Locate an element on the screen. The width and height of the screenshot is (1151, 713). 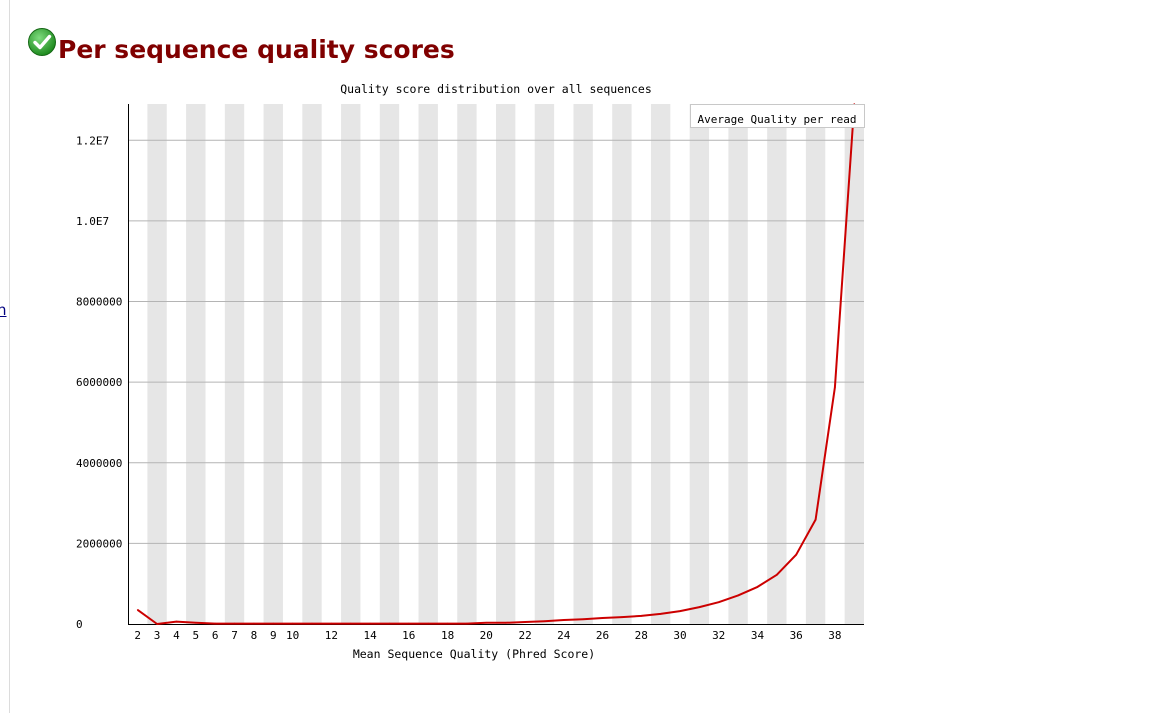
sidebar-link: n is located at coordinates (3, 310).